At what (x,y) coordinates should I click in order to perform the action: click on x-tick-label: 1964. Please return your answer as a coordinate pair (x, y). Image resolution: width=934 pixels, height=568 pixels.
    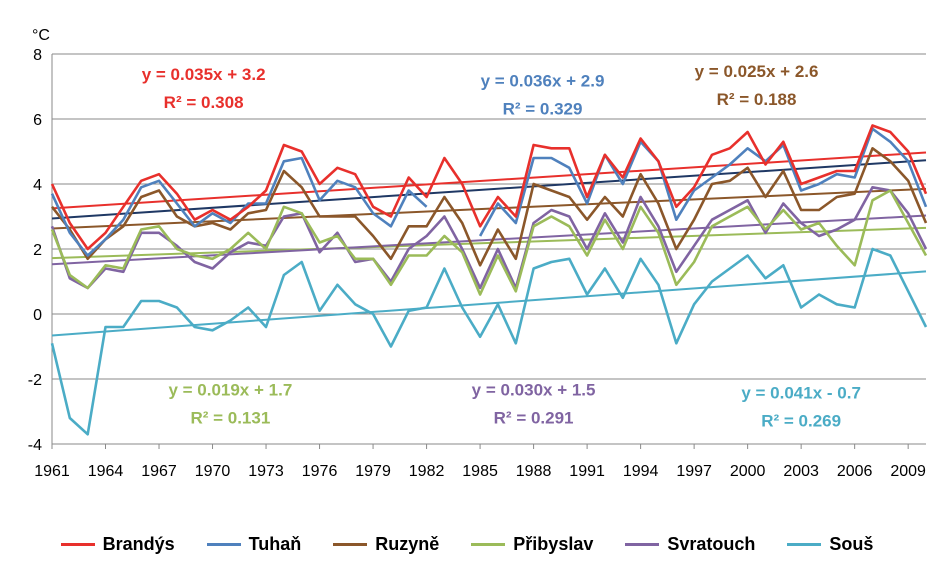
    Looking at the image, I should click on (106, 471).